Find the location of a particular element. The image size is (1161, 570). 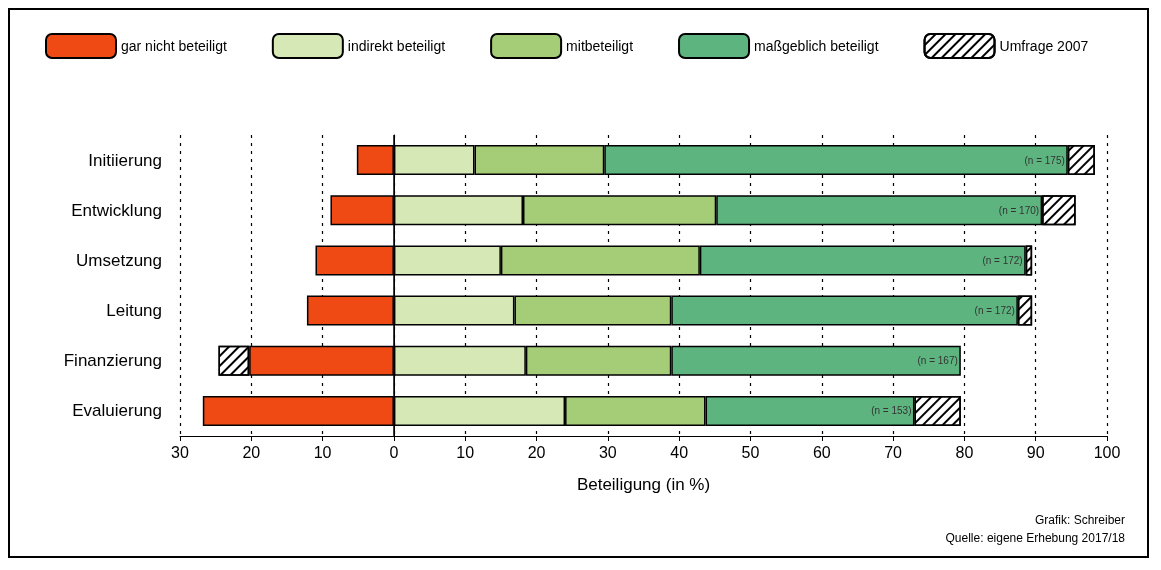

annotation: (n = 167) is located at coordinates (937, 361).